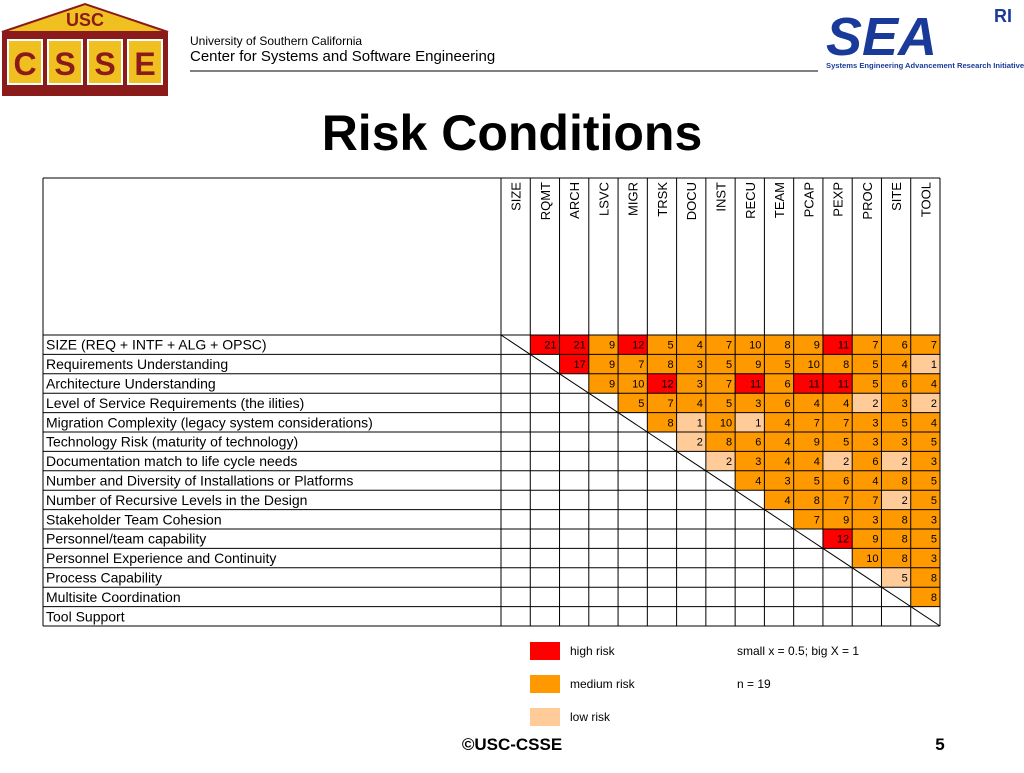 The height and width of the screenshot is (773, 1024). What do you see at coordinates (934, 365) in the screenshot?
I see `cell-value: 1` at bounding box center [934, 365].